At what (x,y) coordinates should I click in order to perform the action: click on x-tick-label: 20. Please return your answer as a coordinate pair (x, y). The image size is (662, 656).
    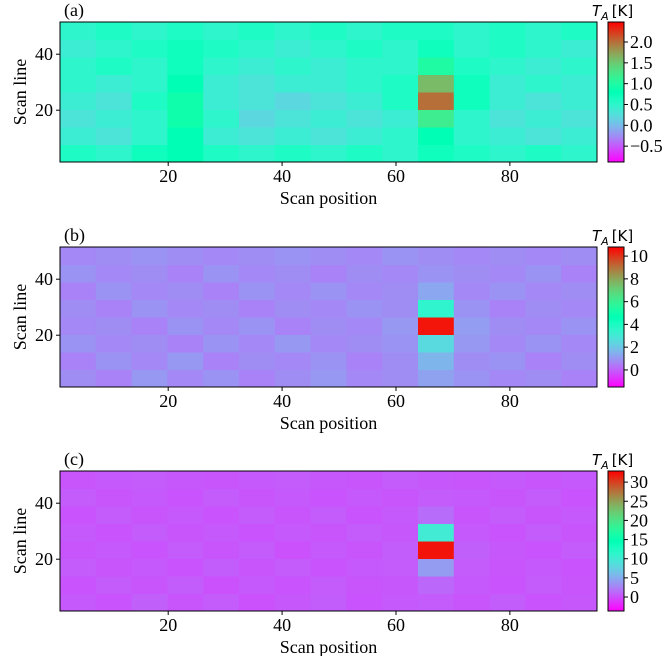
    Looking at the image, I should click on (168, 176).